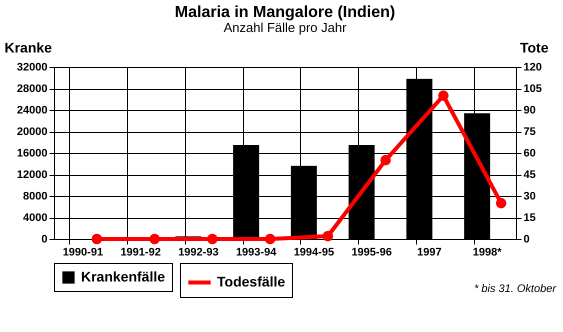 The width and height of the screenshot is (563, 332). Describe the element at coordinates (123, 276) in the screenshot. I see `legend-label: Krankenfälle` at that location.